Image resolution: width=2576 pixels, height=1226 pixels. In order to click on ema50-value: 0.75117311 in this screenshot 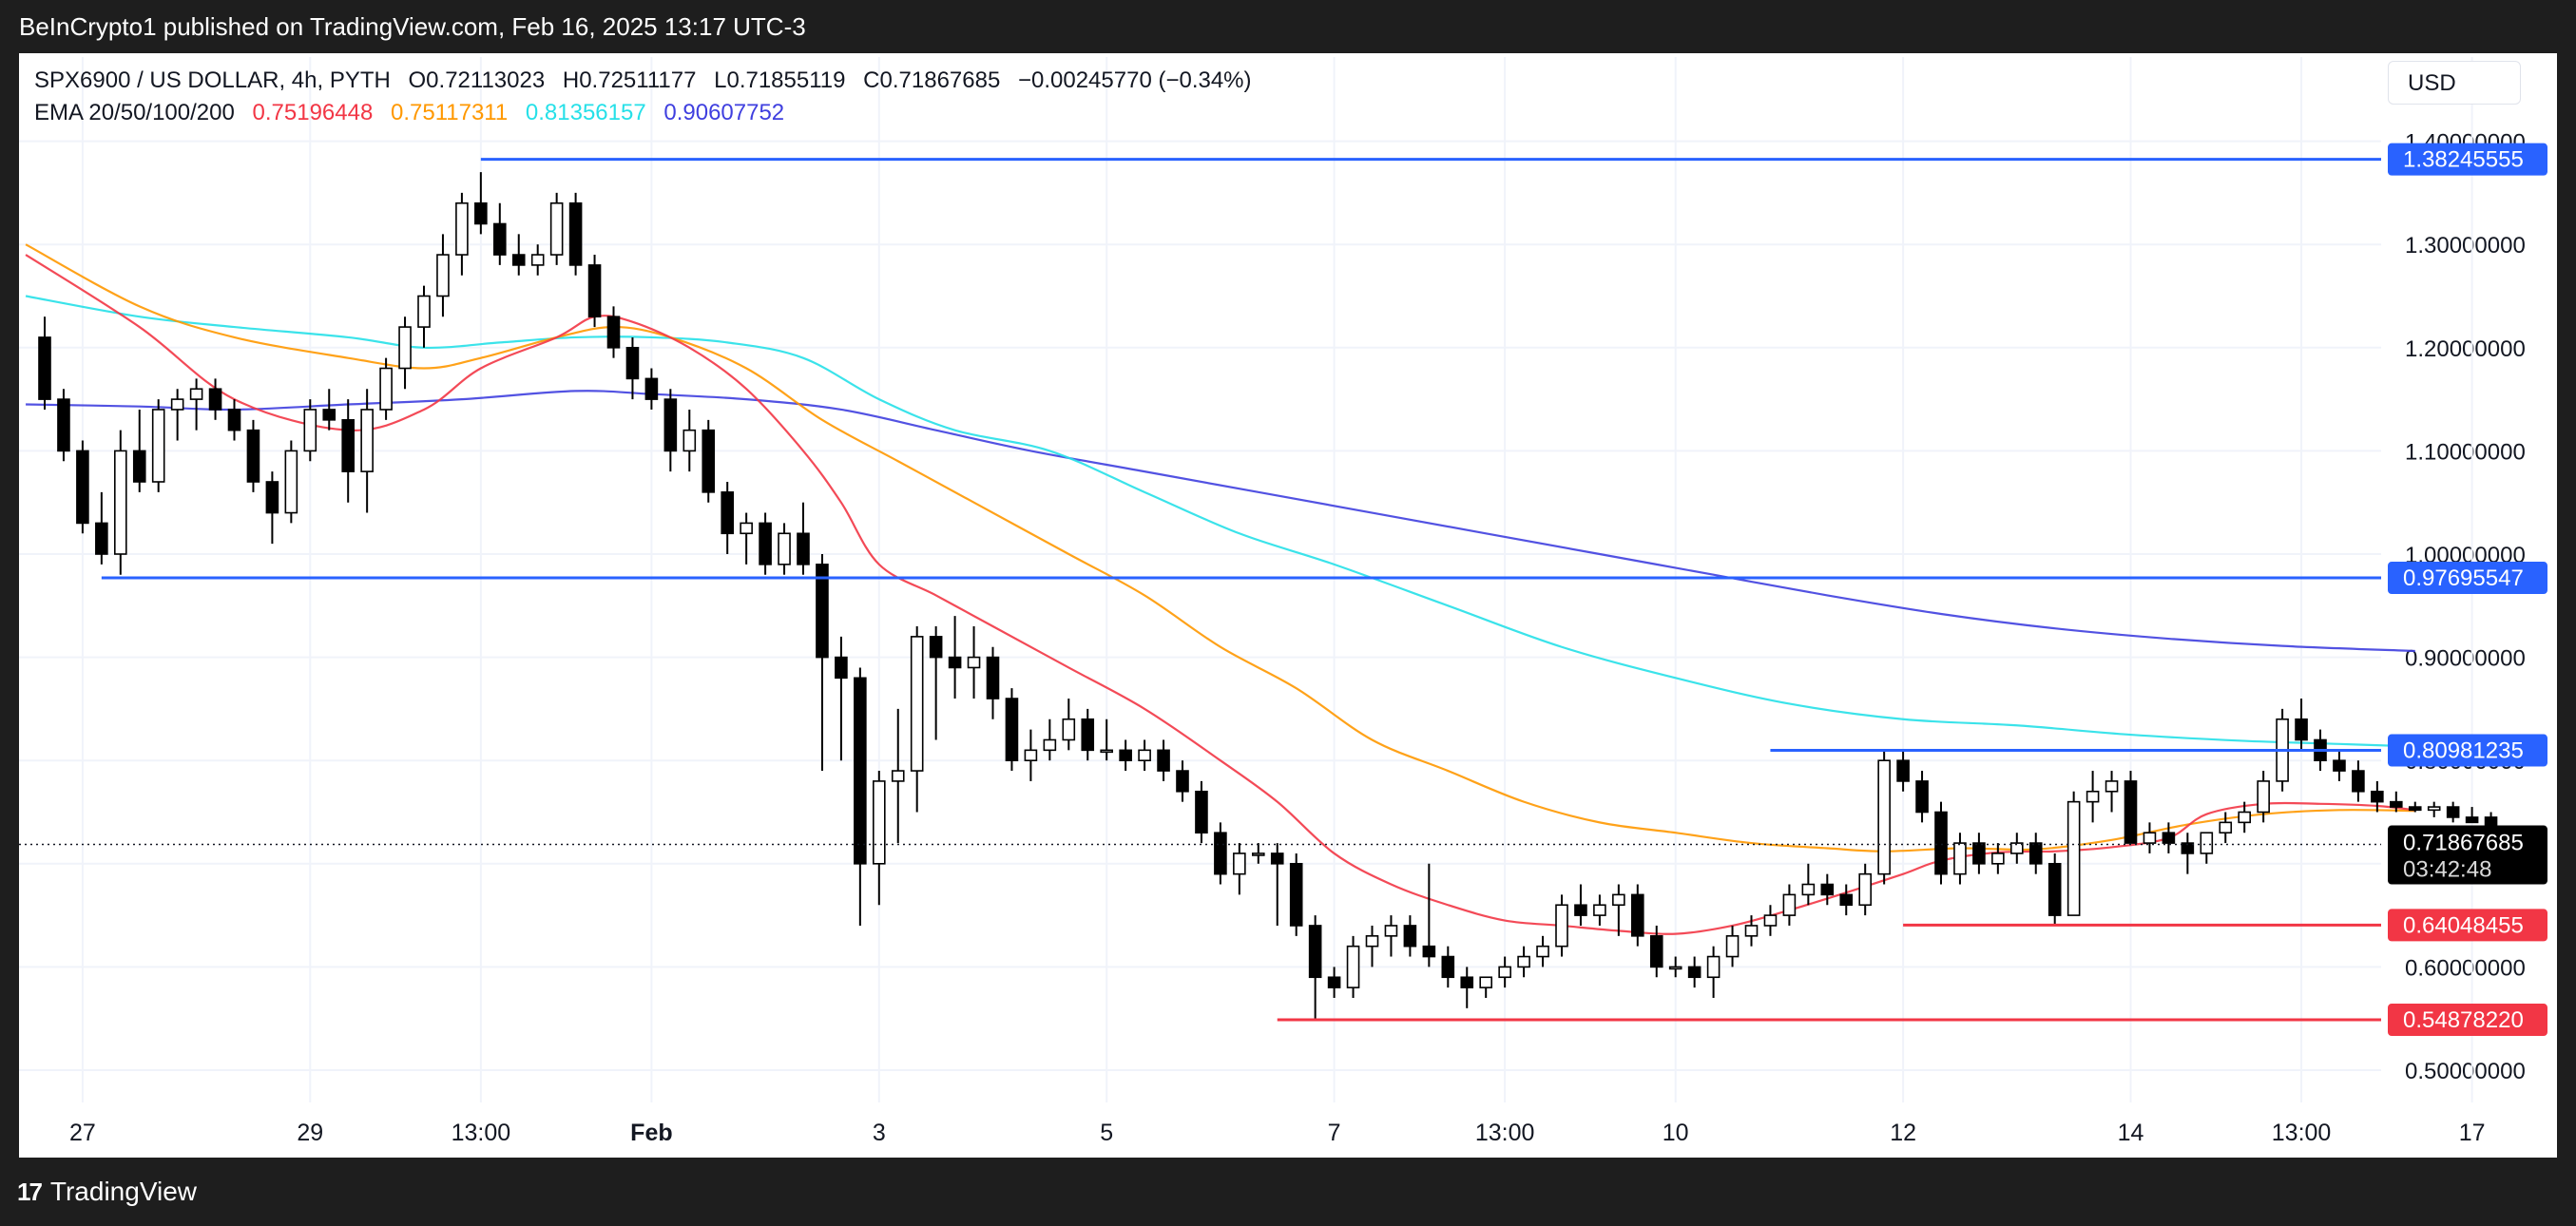, I will do `click(450, 113)`.